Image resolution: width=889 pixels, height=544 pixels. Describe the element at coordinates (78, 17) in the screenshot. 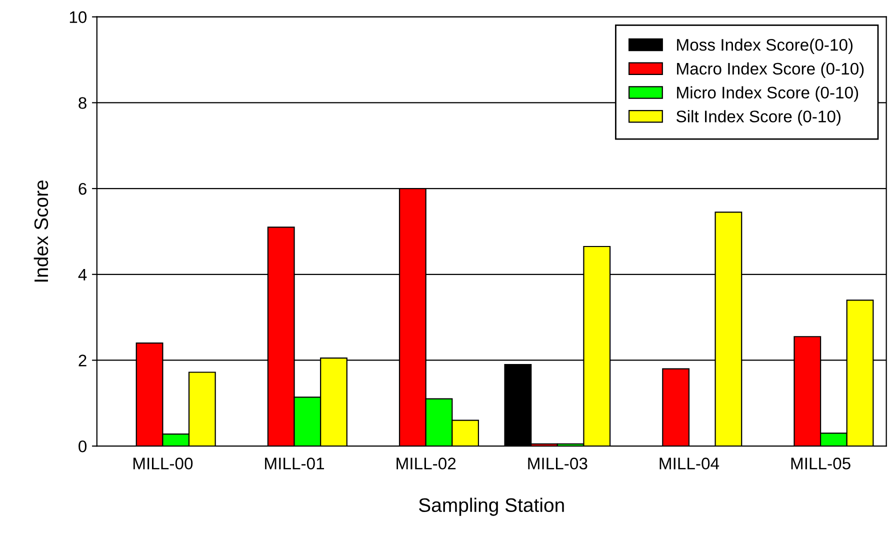

I see `y-tick-label: 10` at that location.